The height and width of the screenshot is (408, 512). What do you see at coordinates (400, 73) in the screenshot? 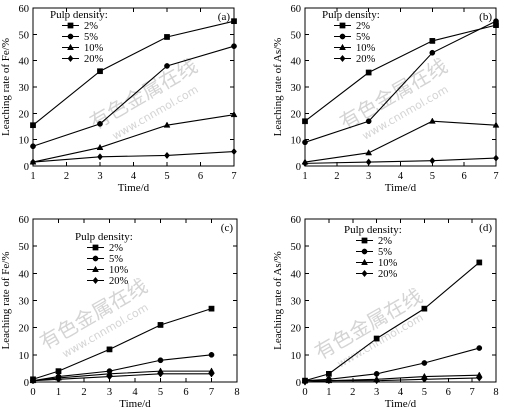
I see `series-line-2pct` at bounding box center [400, 73].